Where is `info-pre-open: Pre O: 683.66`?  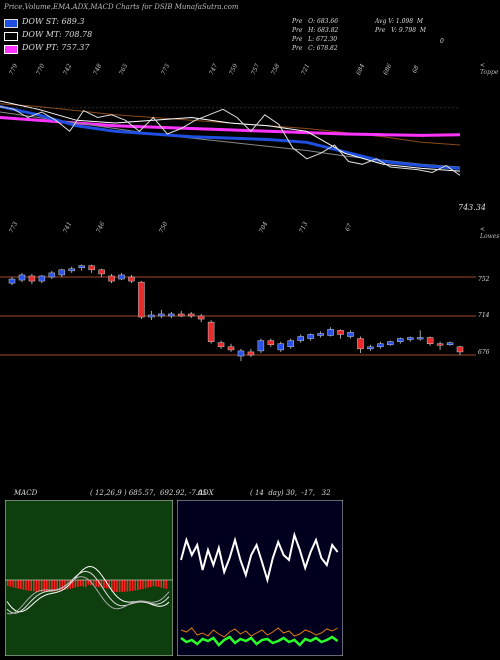 info-pre-open: Pre O: 683.66 is located at coordinates (315, 21).